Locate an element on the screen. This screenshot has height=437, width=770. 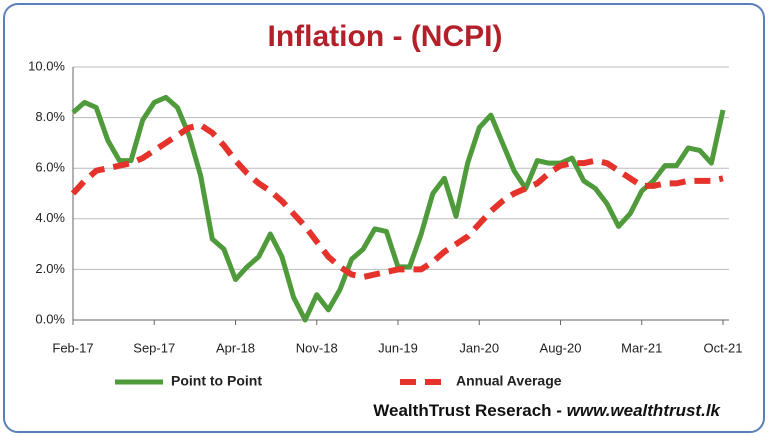
y-tick-label: 8.0% is located at coordinates (50, 116).